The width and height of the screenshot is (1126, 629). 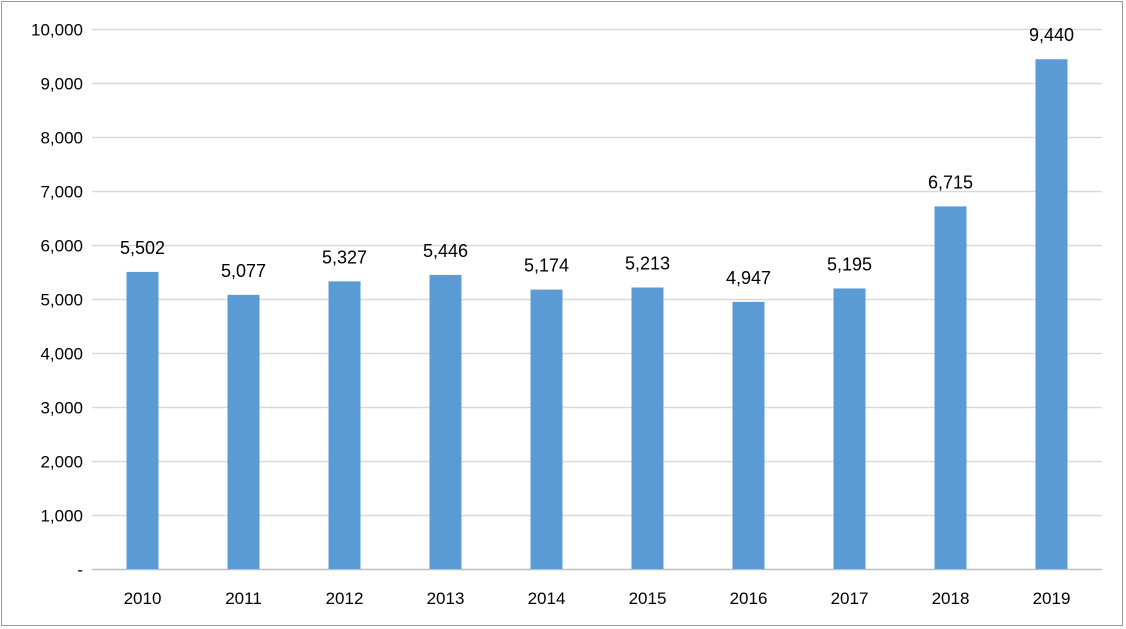 I want to click on y-tick-label: 6,000, so click(x=61, y=246).